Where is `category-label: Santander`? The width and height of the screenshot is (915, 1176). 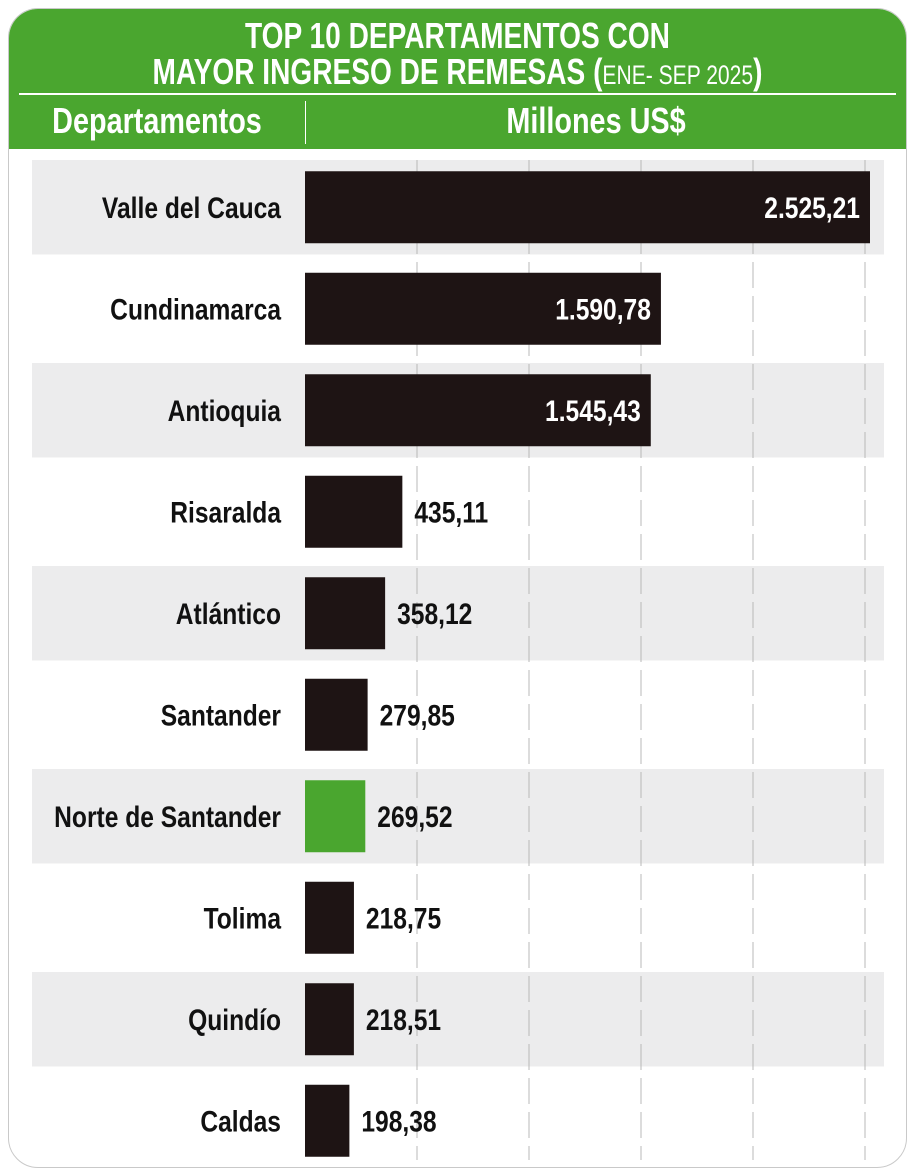
category-label: Santander is located at coordinates (221, 715).